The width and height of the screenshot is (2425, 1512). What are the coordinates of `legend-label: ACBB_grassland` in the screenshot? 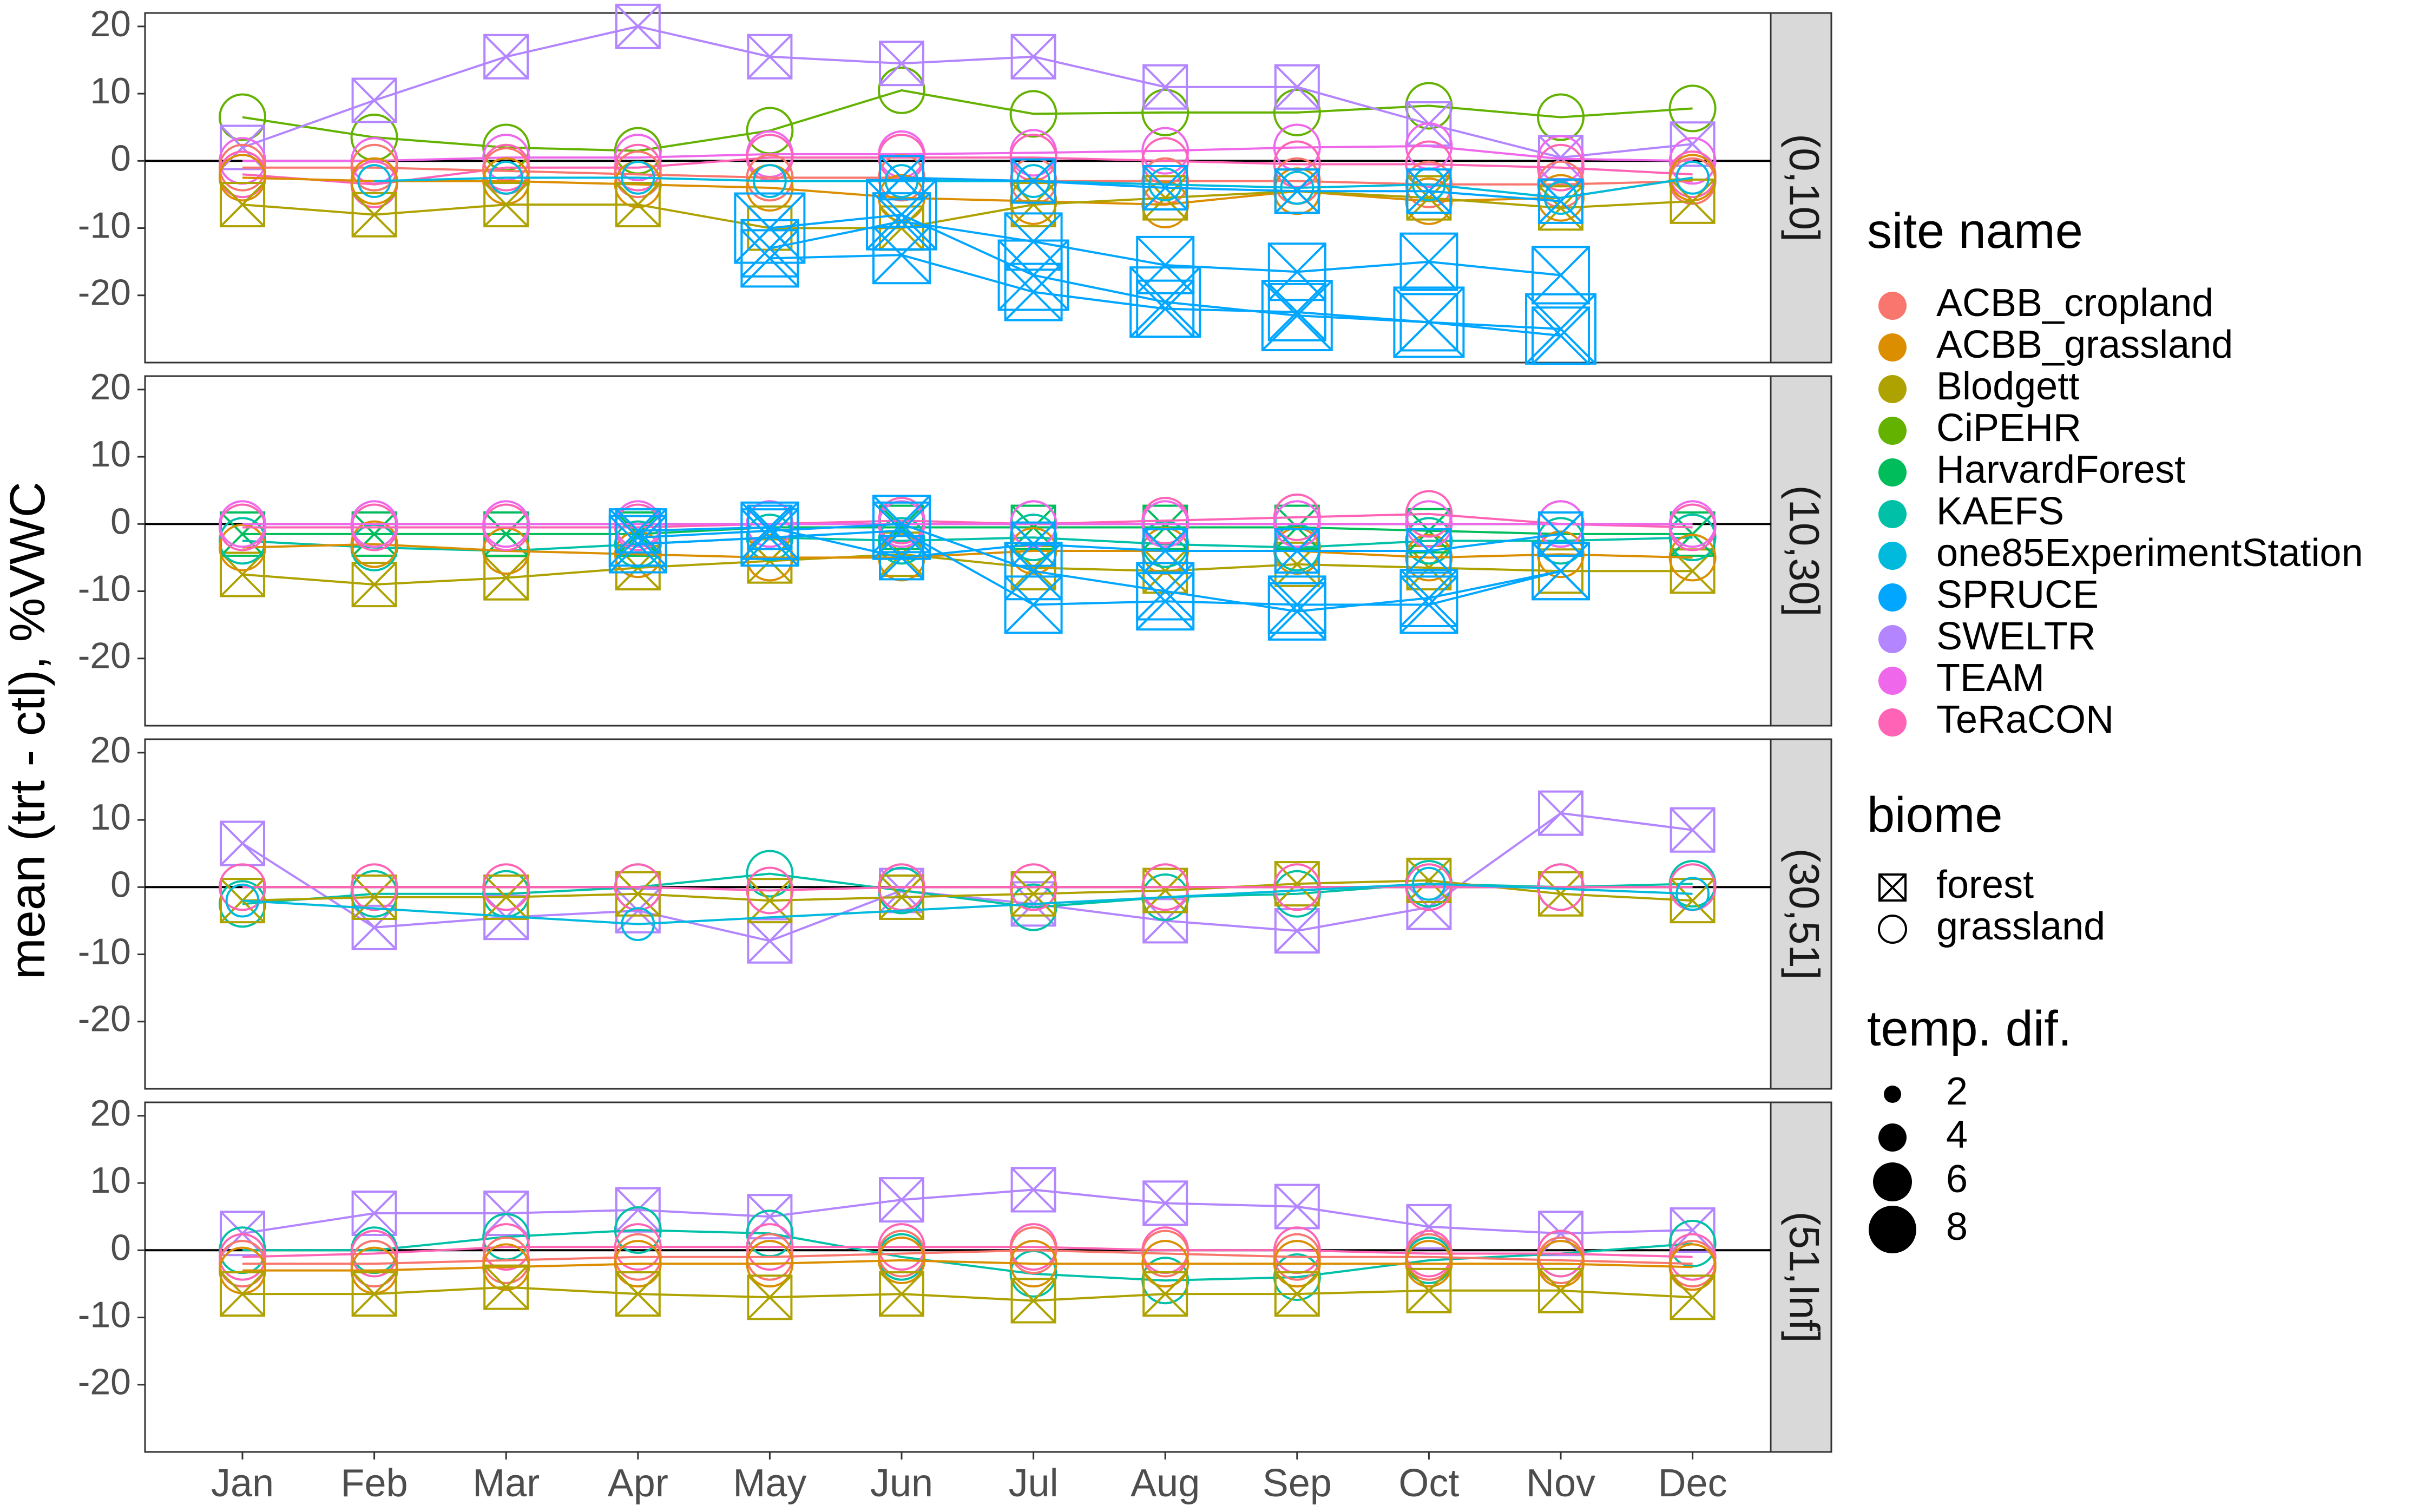 It's located at (2084, 344).